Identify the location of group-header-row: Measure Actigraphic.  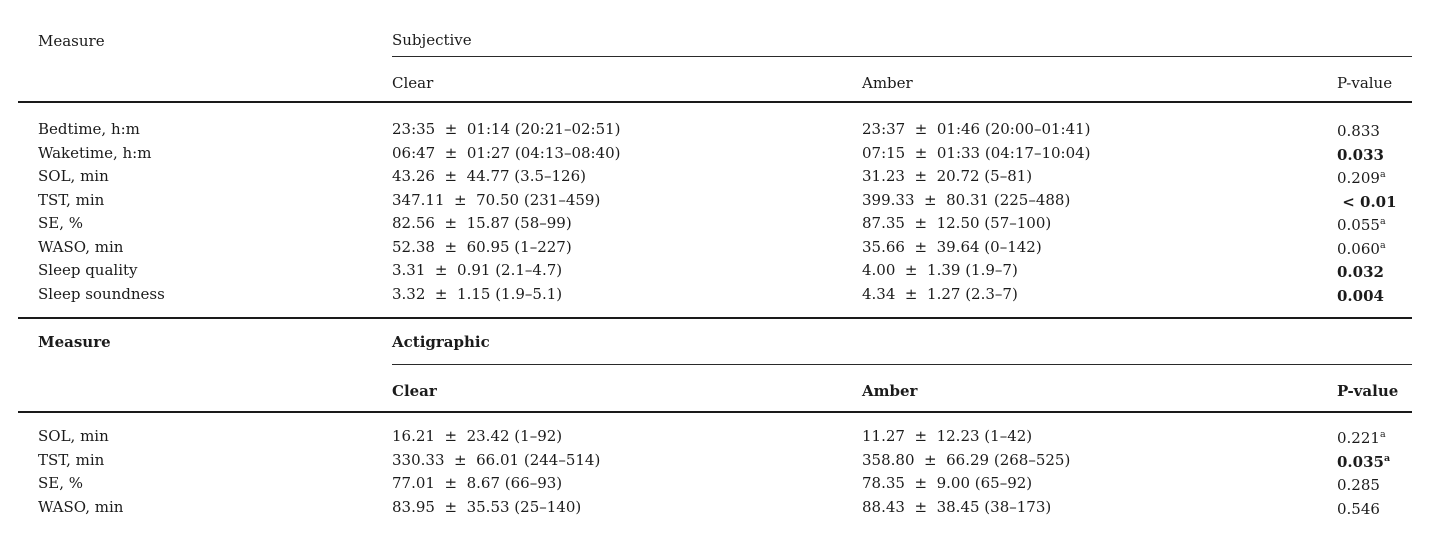
(715, 342).